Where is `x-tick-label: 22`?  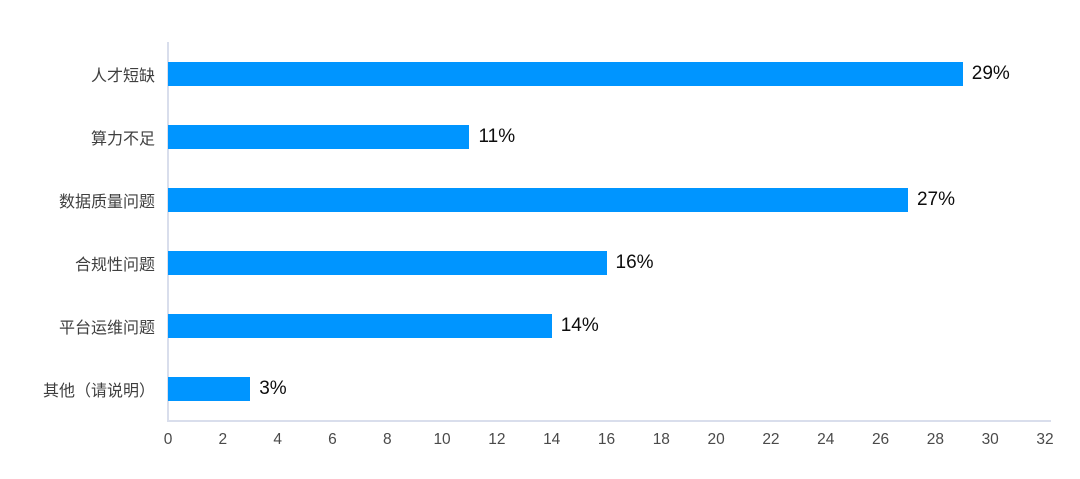 x-tick-label: 22 is located at coordinates (771, 439).